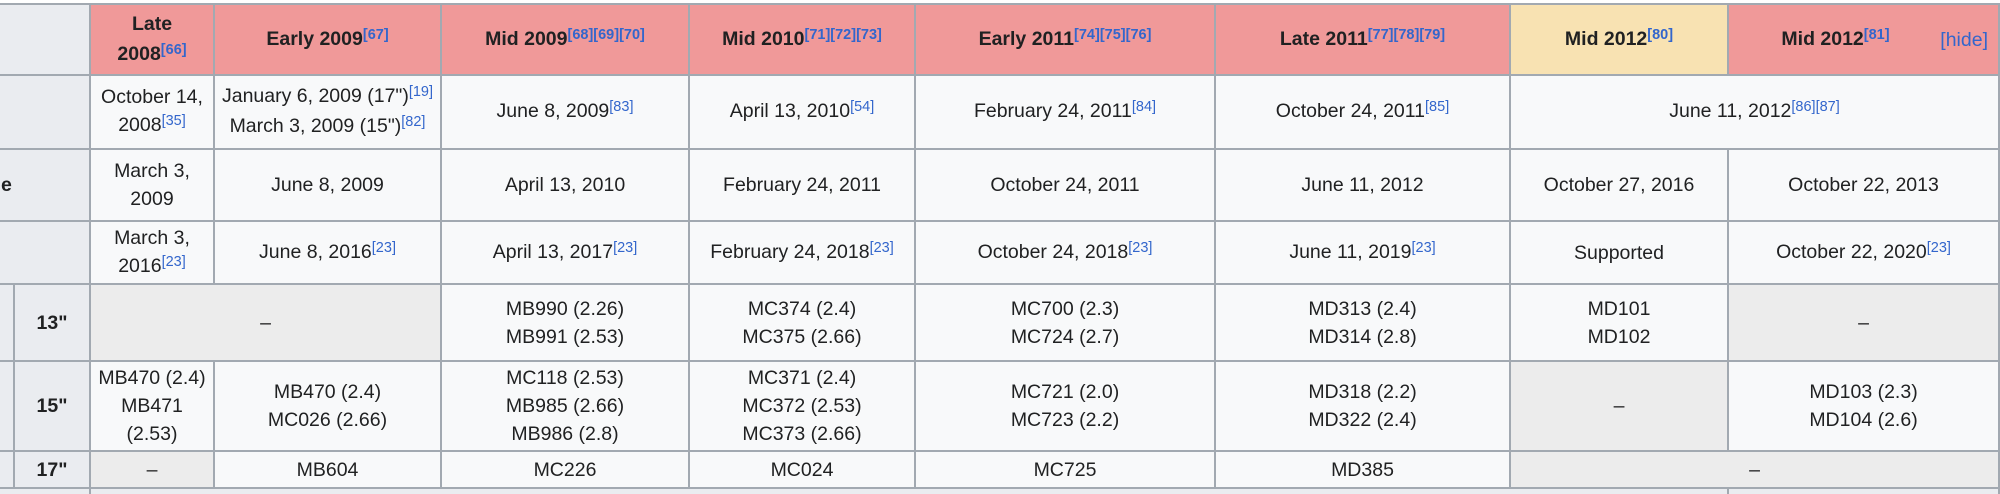 Image resolution: width=2000 pixels, height=494 pixels. I want to click on reference-link: [77], so click(1380, 34).